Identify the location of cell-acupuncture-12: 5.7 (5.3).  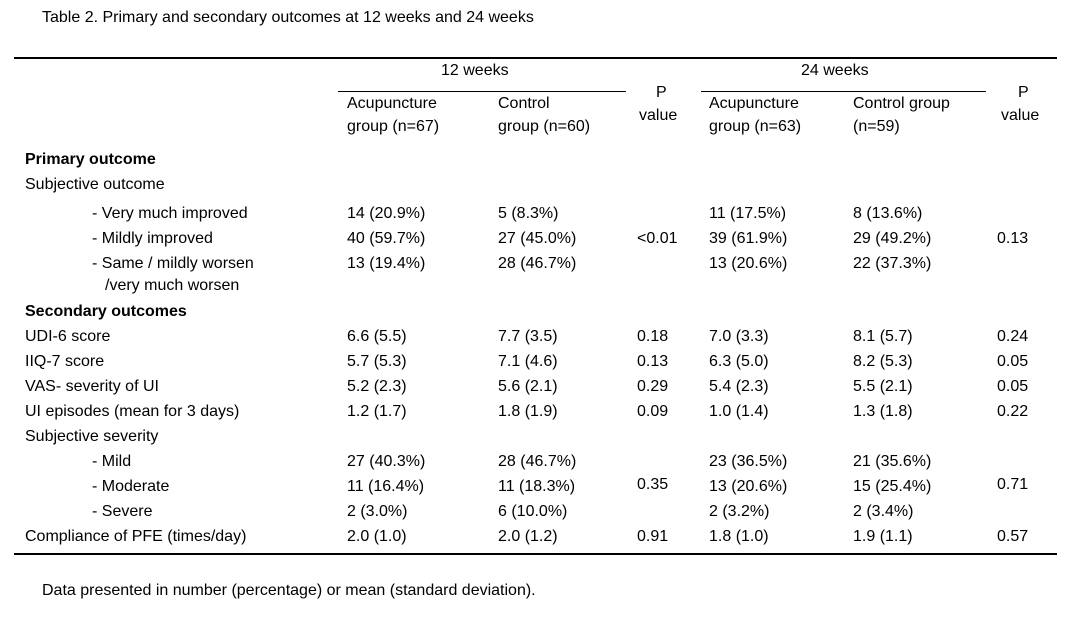
(377, 361).